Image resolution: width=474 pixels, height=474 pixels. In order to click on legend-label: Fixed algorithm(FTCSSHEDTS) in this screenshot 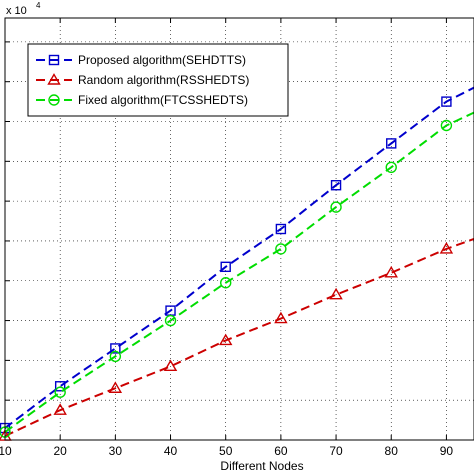, I will do `click(163, 100)`.